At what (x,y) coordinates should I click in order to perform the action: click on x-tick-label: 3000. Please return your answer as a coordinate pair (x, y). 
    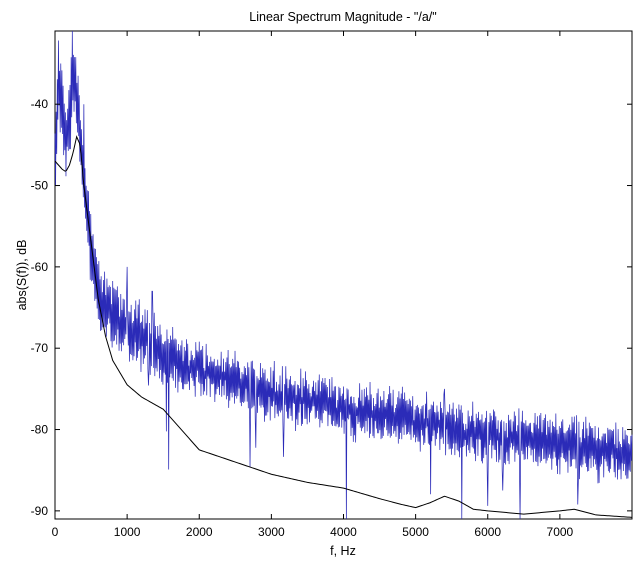
    Looking at the image, I should click on (271, 532).